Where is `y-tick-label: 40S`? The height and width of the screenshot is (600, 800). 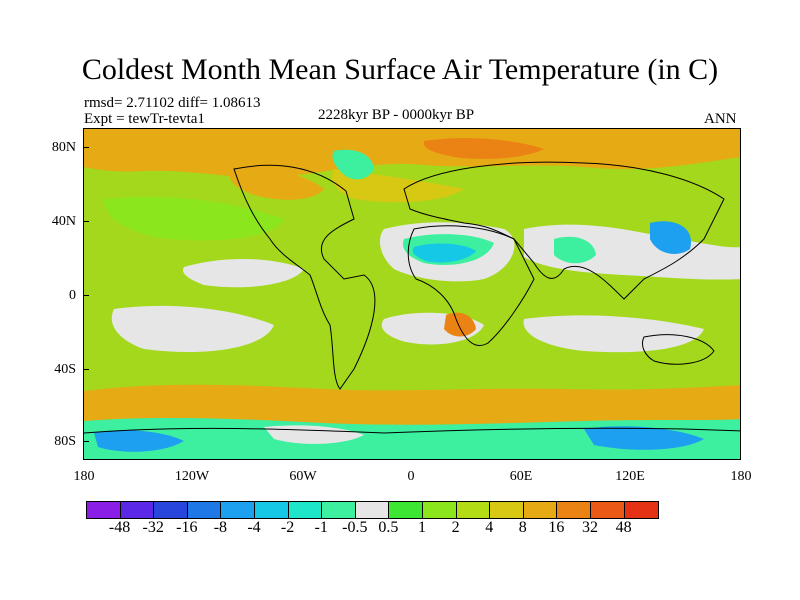
y-tick-label: 40S is located at coordinates (65, 369).